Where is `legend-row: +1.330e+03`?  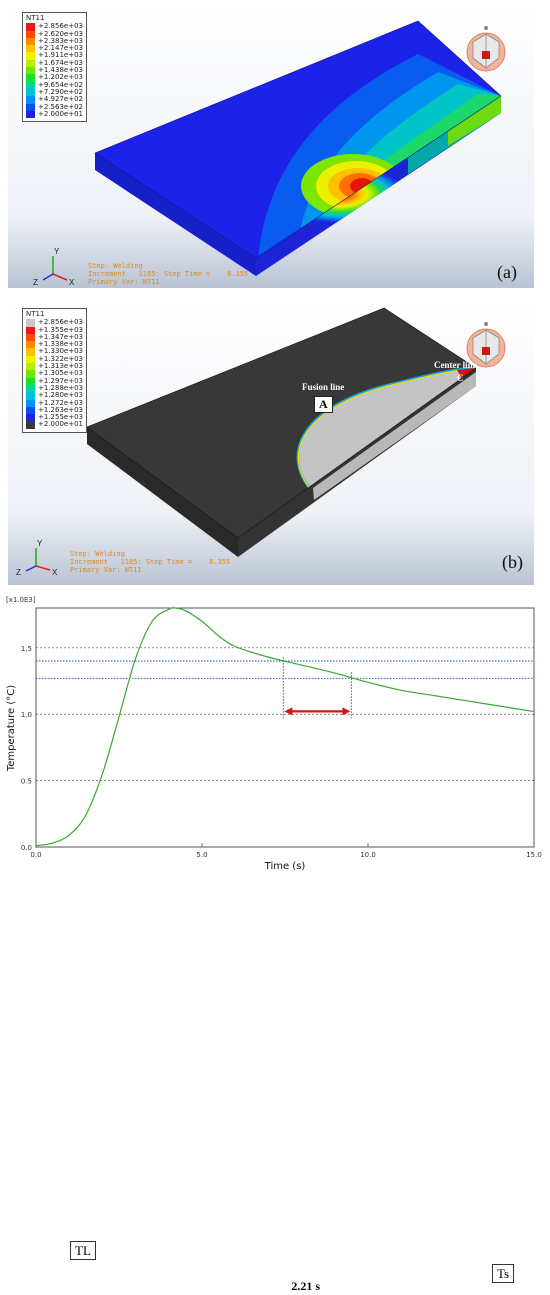
legend-row: +1.330e+03 is located at coordinates (54, 351).